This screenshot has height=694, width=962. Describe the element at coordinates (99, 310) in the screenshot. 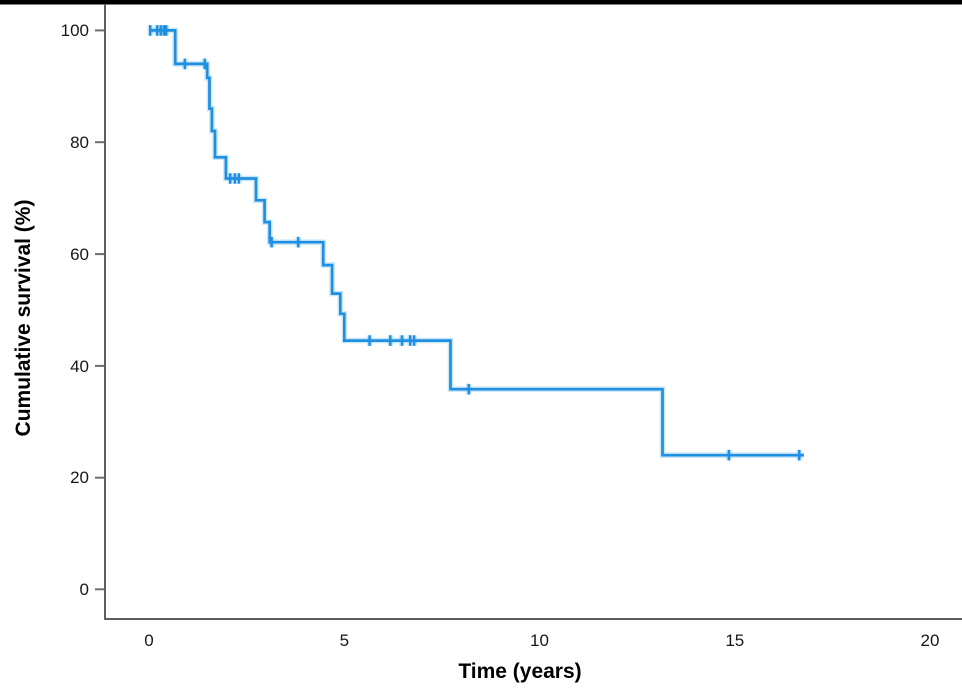

I see `y-axis-ticks` at that location.